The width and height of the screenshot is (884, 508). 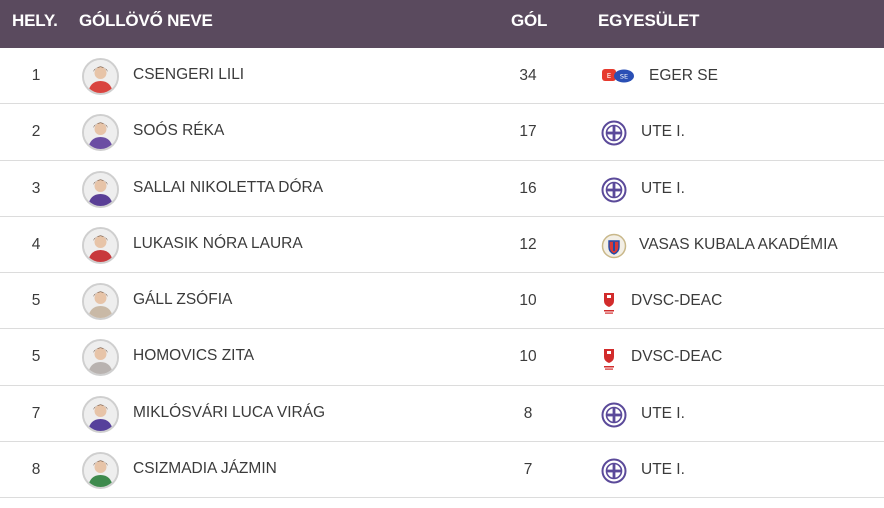 What do you see at coordinates (36, 470) in the screenshot?
I see `rank-value: 8` at bounding box center [36, 470].